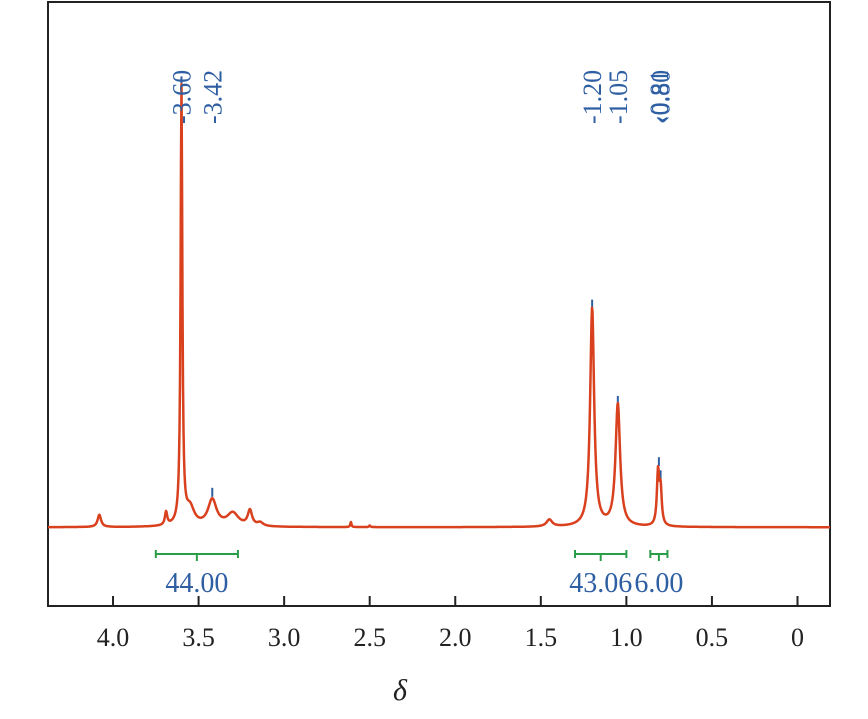 The width and height of the screenshot is (868, 719). I want to click on x-tick-label: 4.0, so click(113, 637).